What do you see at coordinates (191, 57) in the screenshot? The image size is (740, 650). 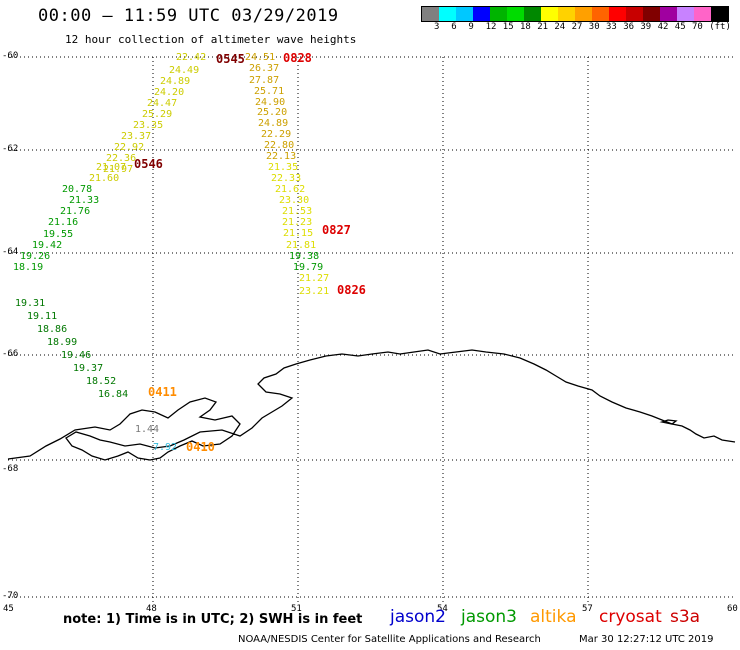 I see `wave-height-value: 22.42` at bounding box center [191, 57].